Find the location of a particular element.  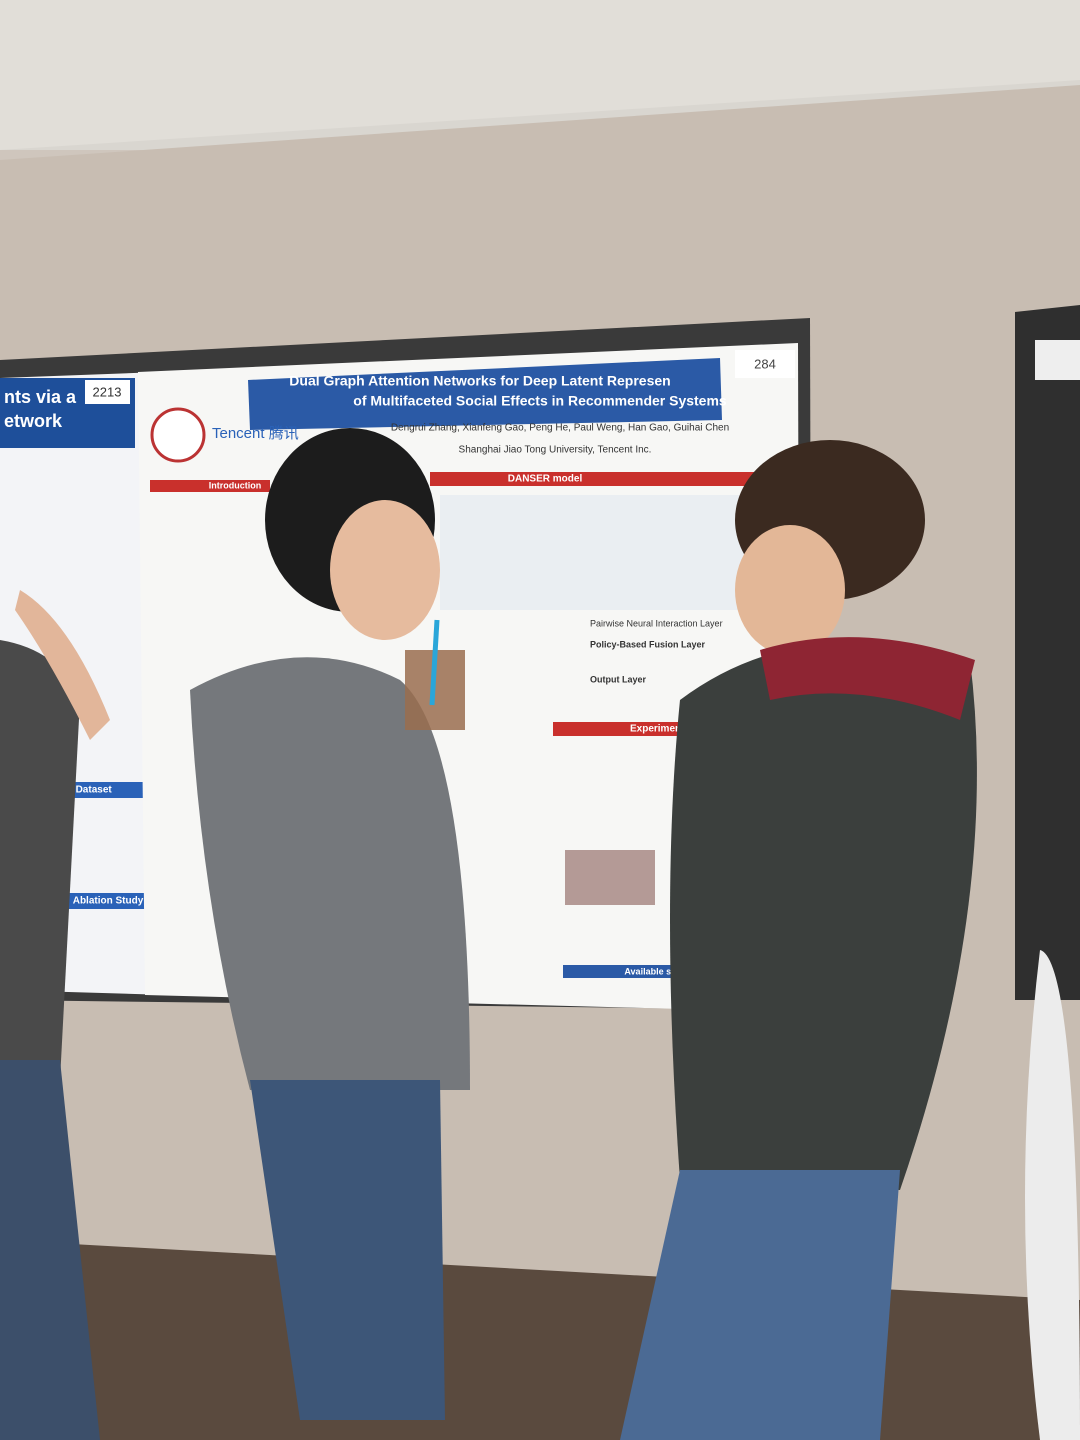

poster-title-line: nts via a is located at coordinates (40, 397).